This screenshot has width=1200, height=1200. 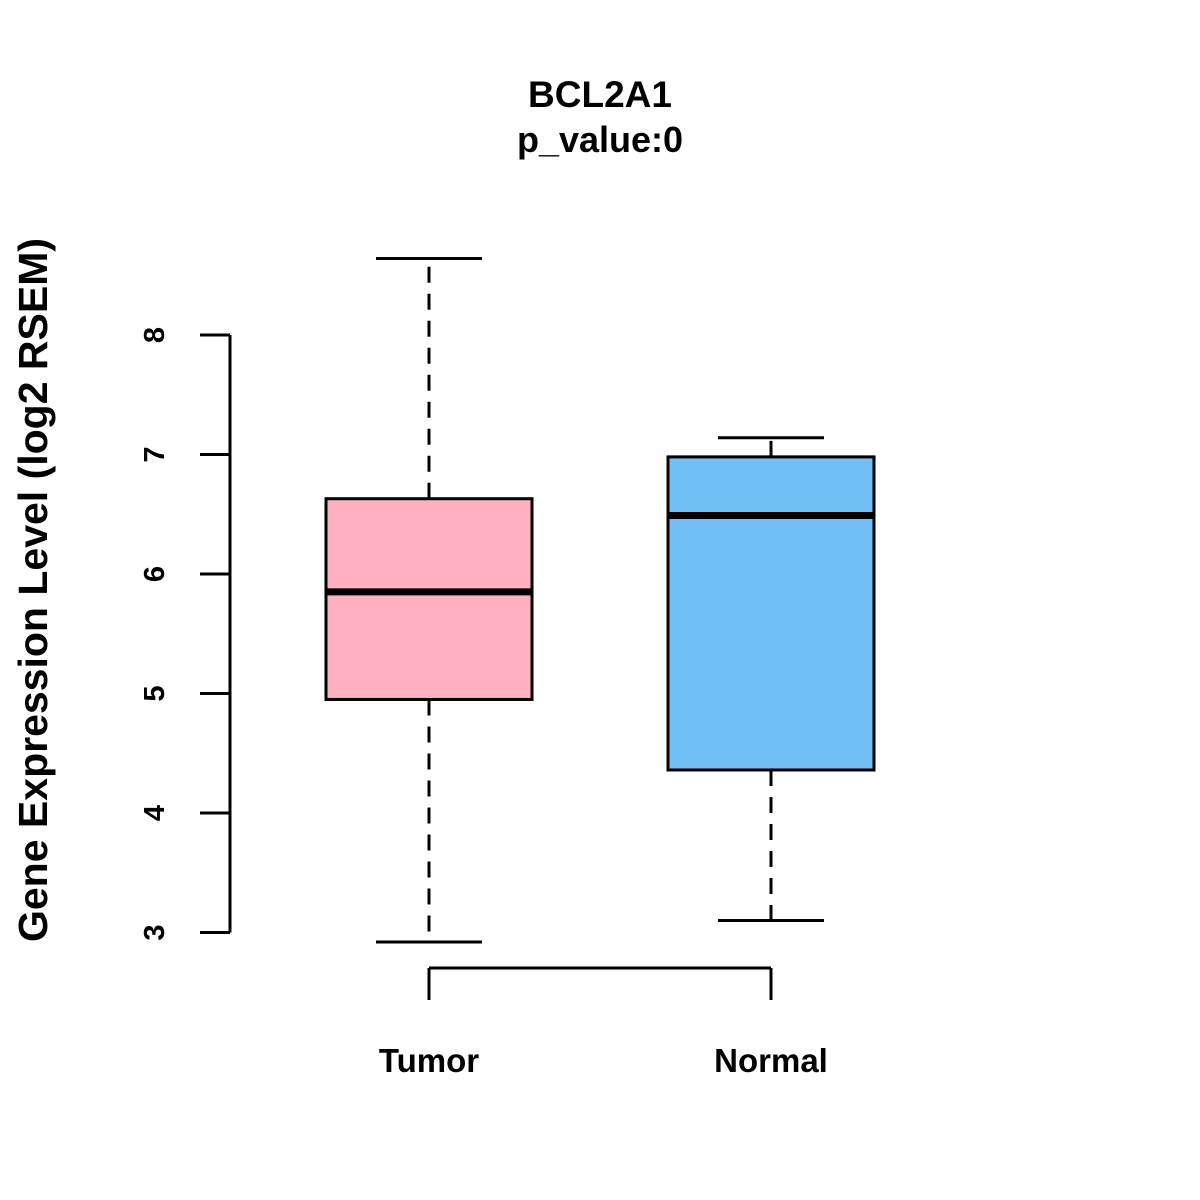 I want to click on y-tick-label: 5, so click(x=155, y=693).